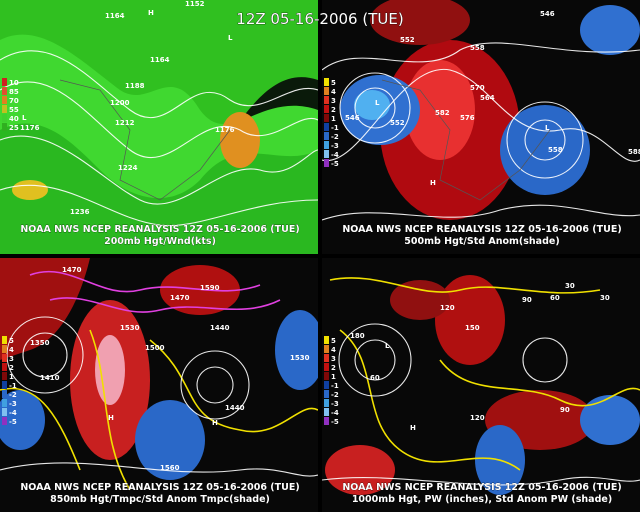  What do you see at coordinates (235, 408) in the screenshot?
I see `contour-label: 1440` at bounding box center [235, 408].